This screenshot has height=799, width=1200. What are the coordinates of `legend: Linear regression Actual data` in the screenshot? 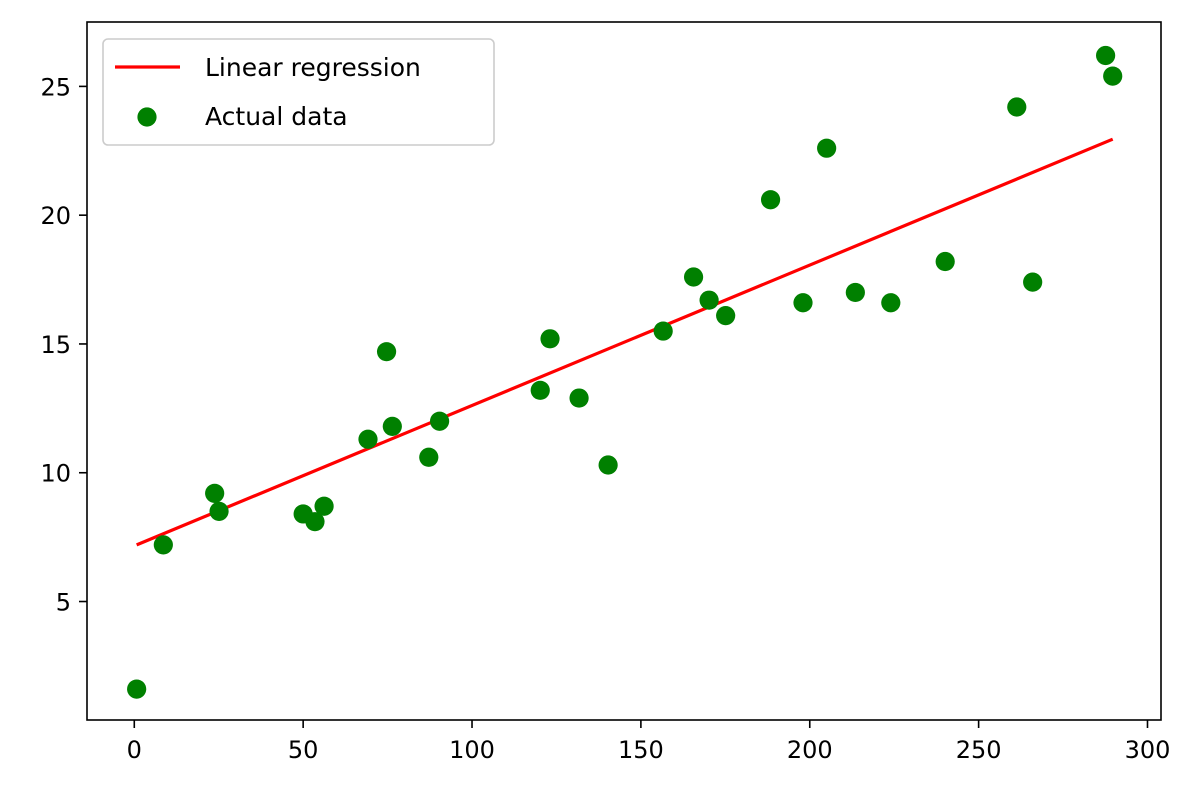 It's located at (298, 92).